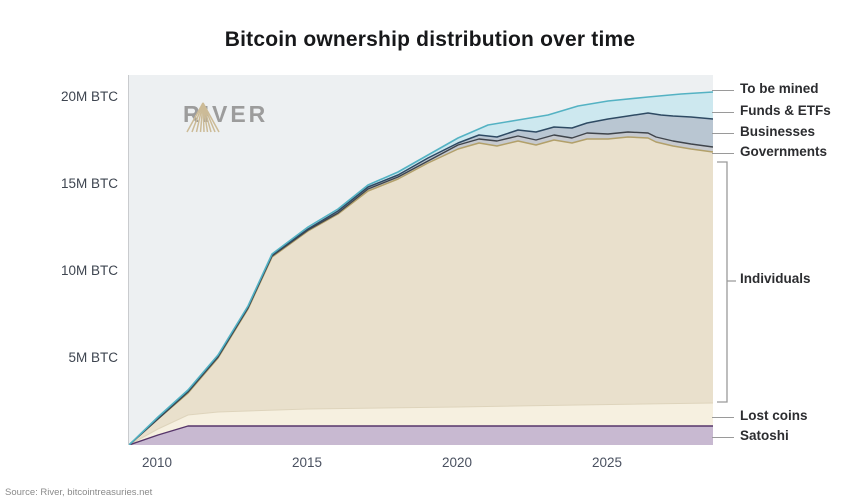  I want to click on river-logo-icon, so click(203, 117).